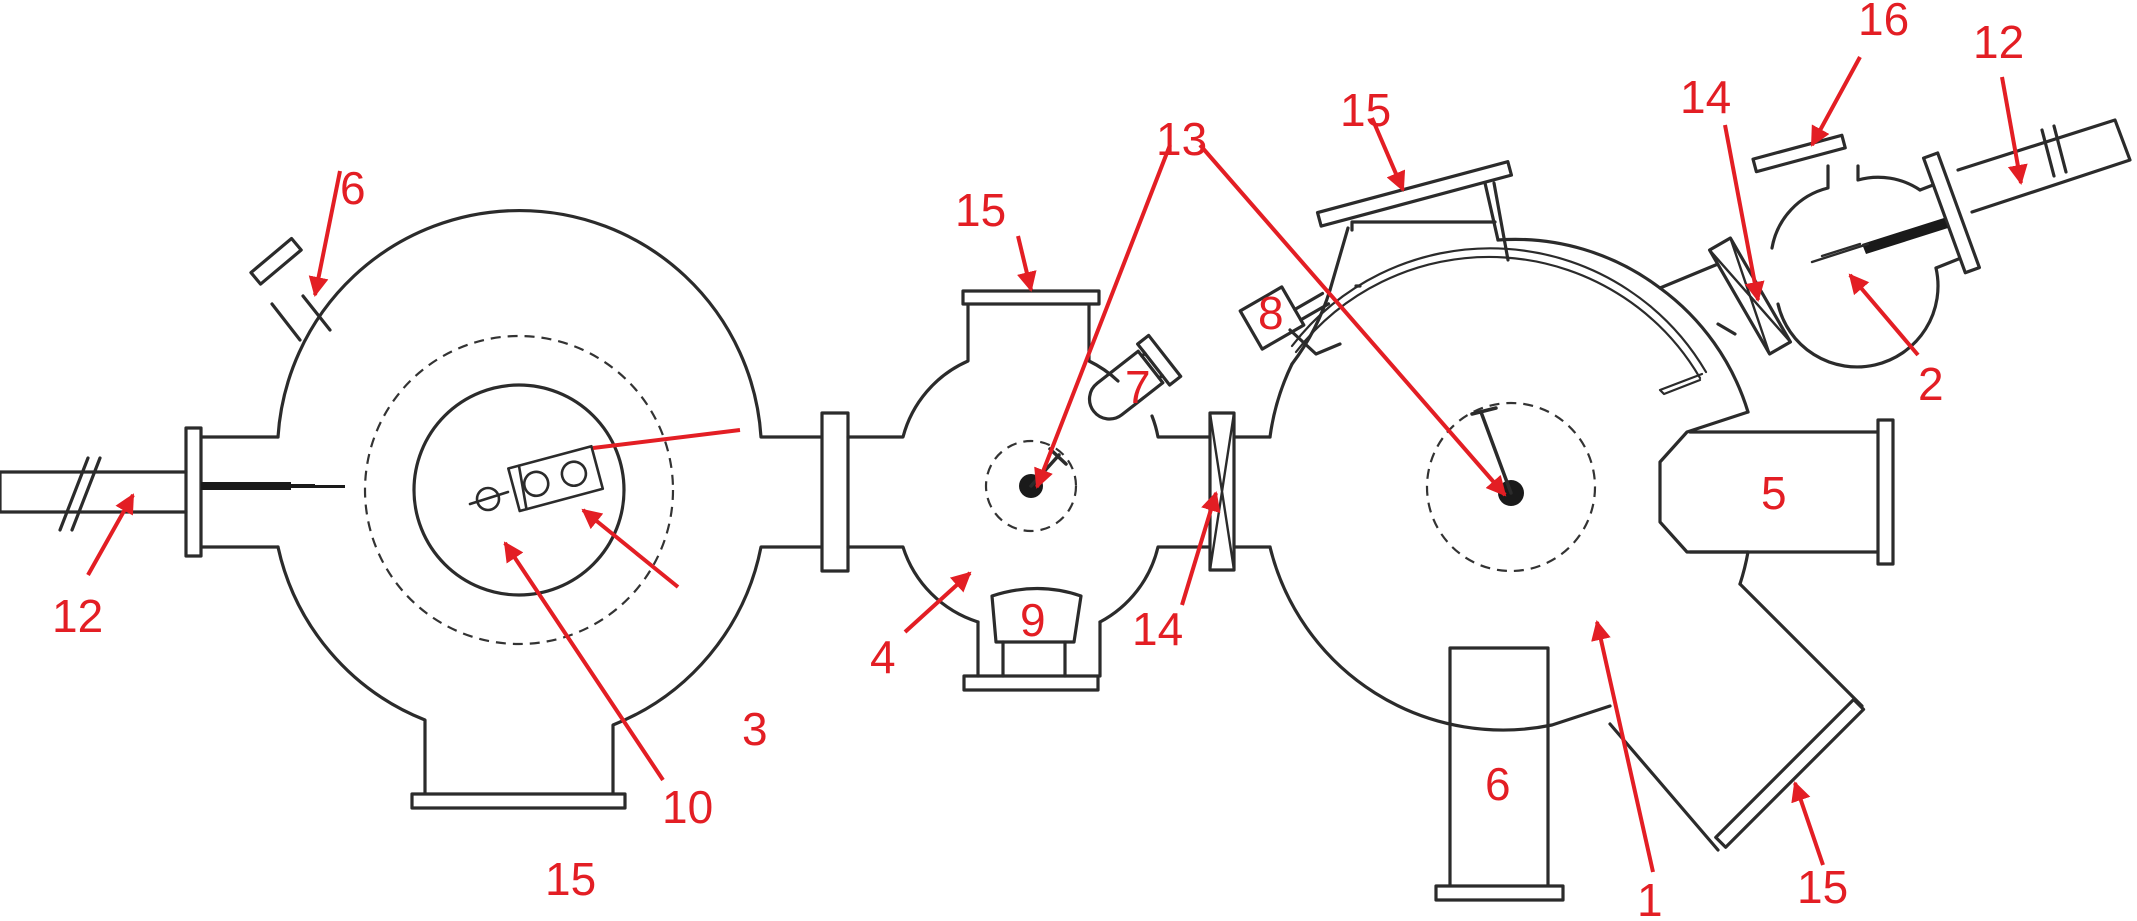  I want to click on label-15-top-middle: 15, so click(980, 210).